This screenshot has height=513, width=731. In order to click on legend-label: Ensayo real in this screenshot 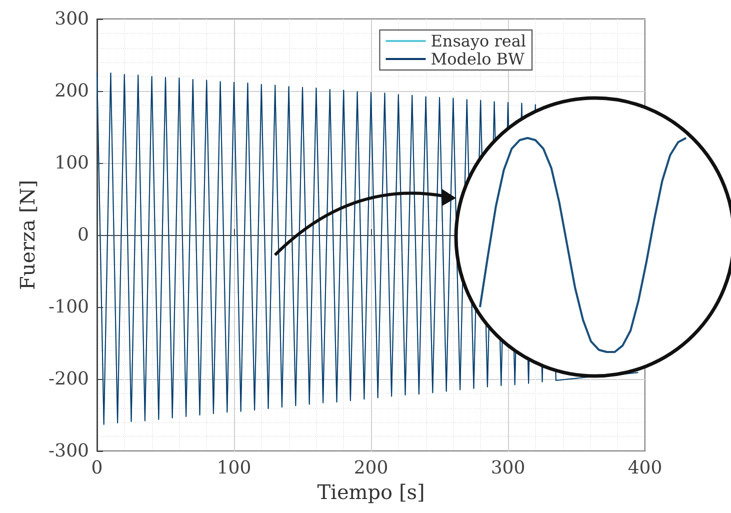, I will do `click(478, 41)`.